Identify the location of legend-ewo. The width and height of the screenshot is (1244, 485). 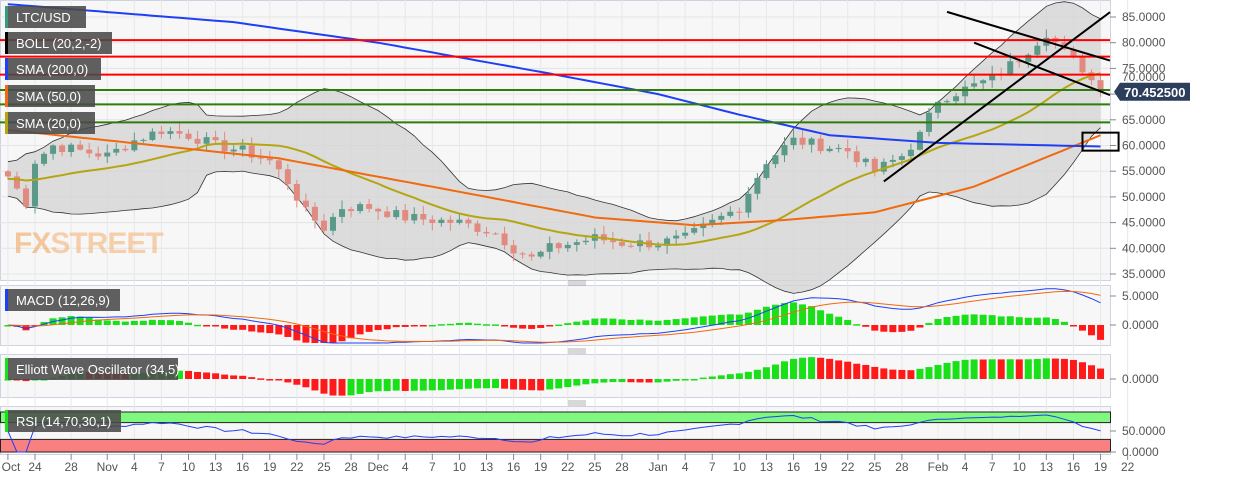
(91, 369).